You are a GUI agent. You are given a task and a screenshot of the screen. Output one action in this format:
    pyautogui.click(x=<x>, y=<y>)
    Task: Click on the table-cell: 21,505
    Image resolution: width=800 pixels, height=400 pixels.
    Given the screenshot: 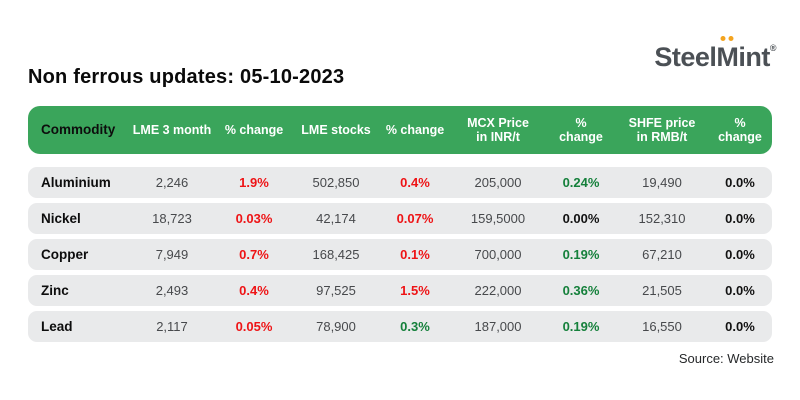 What is the action you would take?
    pyautogui.click(x=662, y=290)
    